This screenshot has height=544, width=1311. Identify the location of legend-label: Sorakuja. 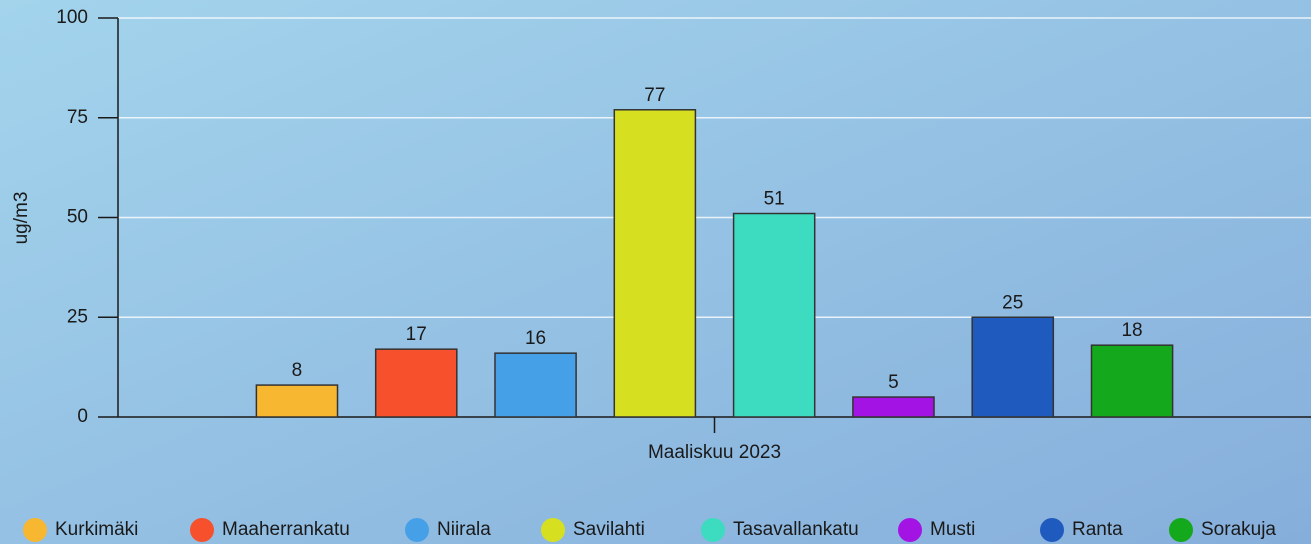
(1238, 529).